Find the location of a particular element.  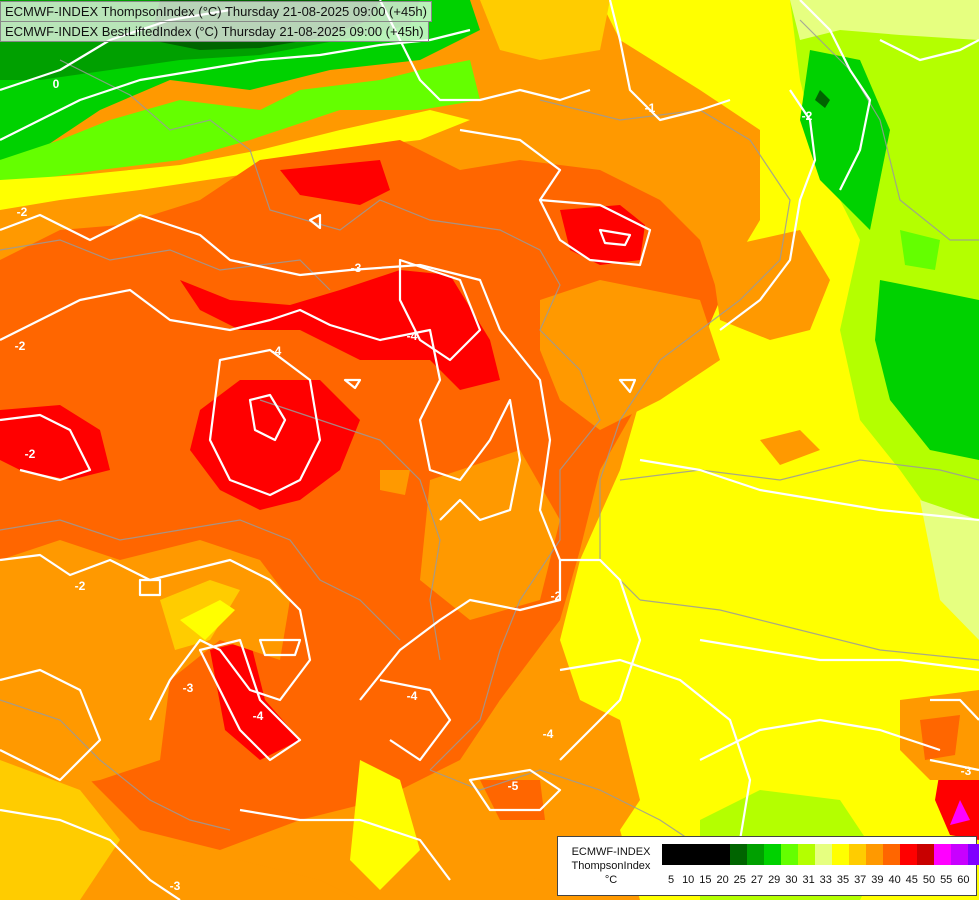

legend-tick: 5 is located at coordinates (671, 880).